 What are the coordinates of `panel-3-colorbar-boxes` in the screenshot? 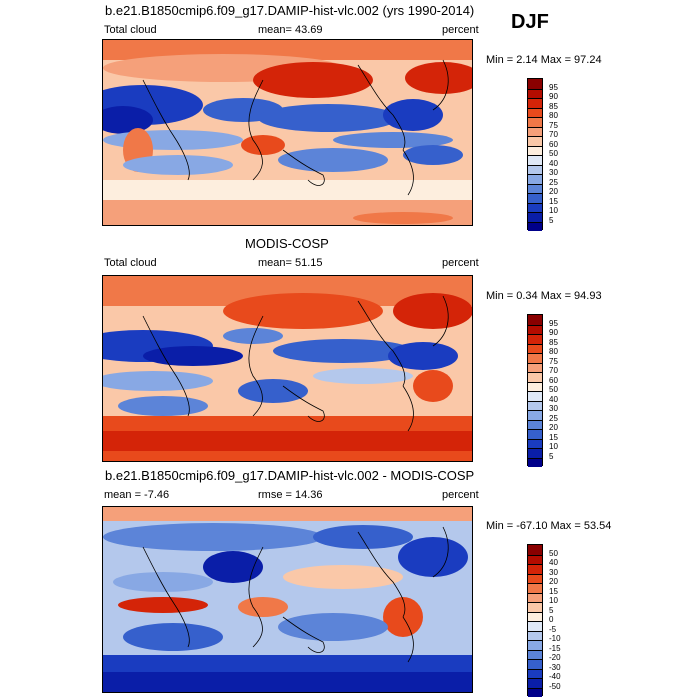 It's located at (535, 621).